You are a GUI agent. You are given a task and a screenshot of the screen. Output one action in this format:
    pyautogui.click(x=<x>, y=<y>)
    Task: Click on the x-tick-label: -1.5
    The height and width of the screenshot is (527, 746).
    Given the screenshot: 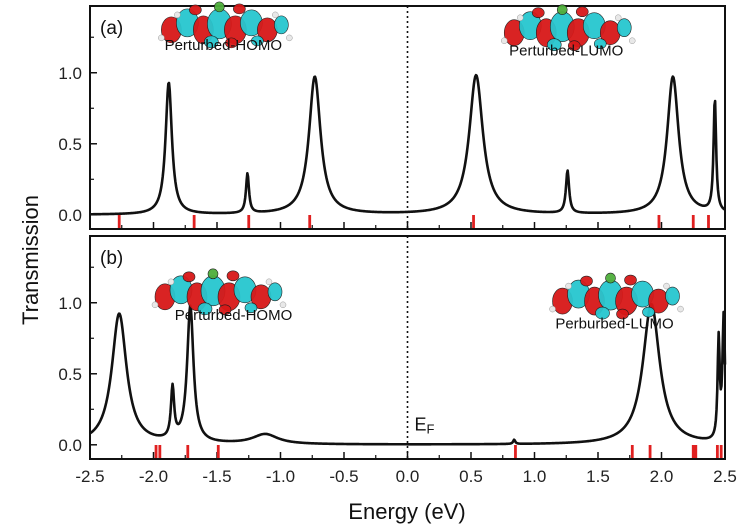 What is the action you would take?
    pyautogui.click(x=216, y=476)
    